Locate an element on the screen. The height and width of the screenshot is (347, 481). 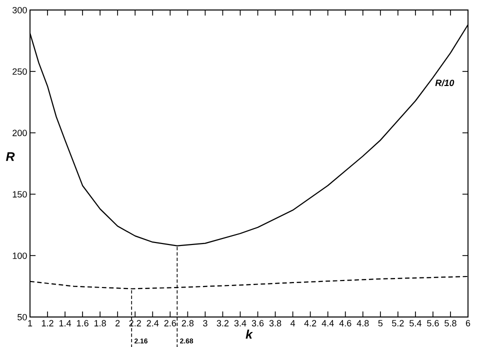
x-tick-label: 1.6 is located at coordinates (82, 323).